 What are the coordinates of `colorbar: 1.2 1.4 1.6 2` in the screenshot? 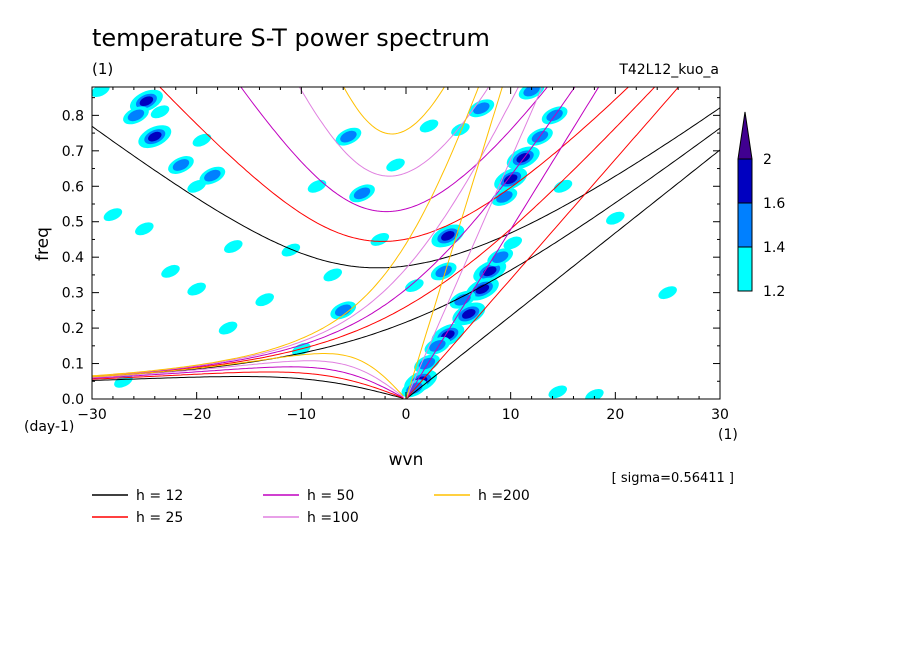 It's located at (761, 205).